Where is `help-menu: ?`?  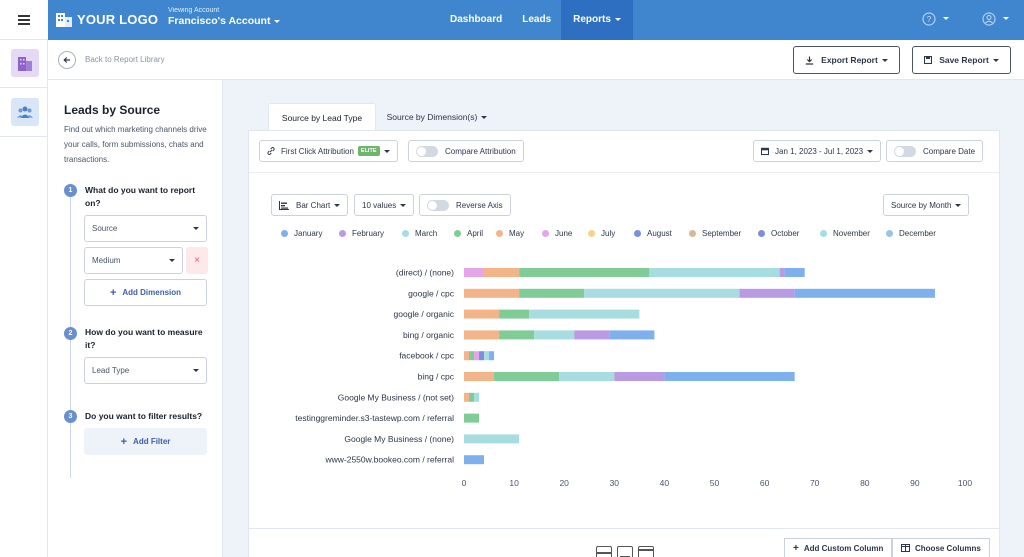
help-menu: ? is located at coordinates (935, 20).